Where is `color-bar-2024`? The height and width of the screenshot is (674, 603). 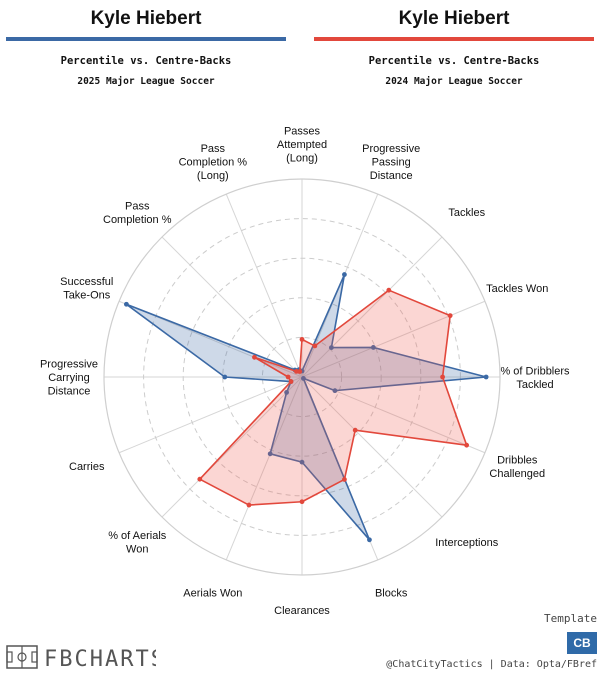 color-bar-2024 is located at coordinates (454, 39).